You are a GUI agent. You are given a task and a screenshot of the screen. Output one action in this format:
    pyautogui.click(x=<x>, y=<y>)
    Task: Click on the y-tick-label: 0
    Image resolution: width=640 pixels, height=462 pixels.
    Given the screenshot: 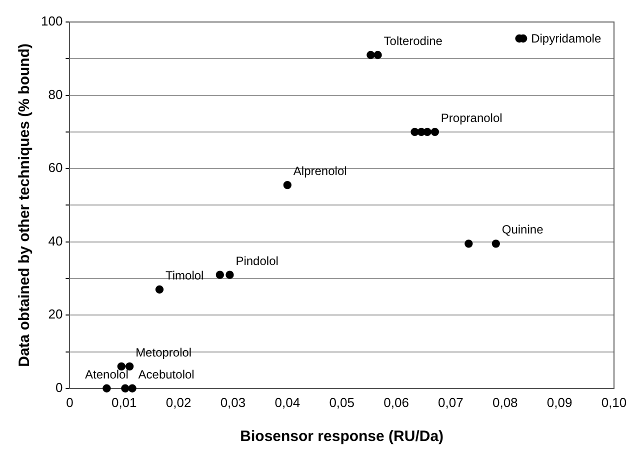 What is the action you would take?
    pyautogui.click(x=59, y=387)
    